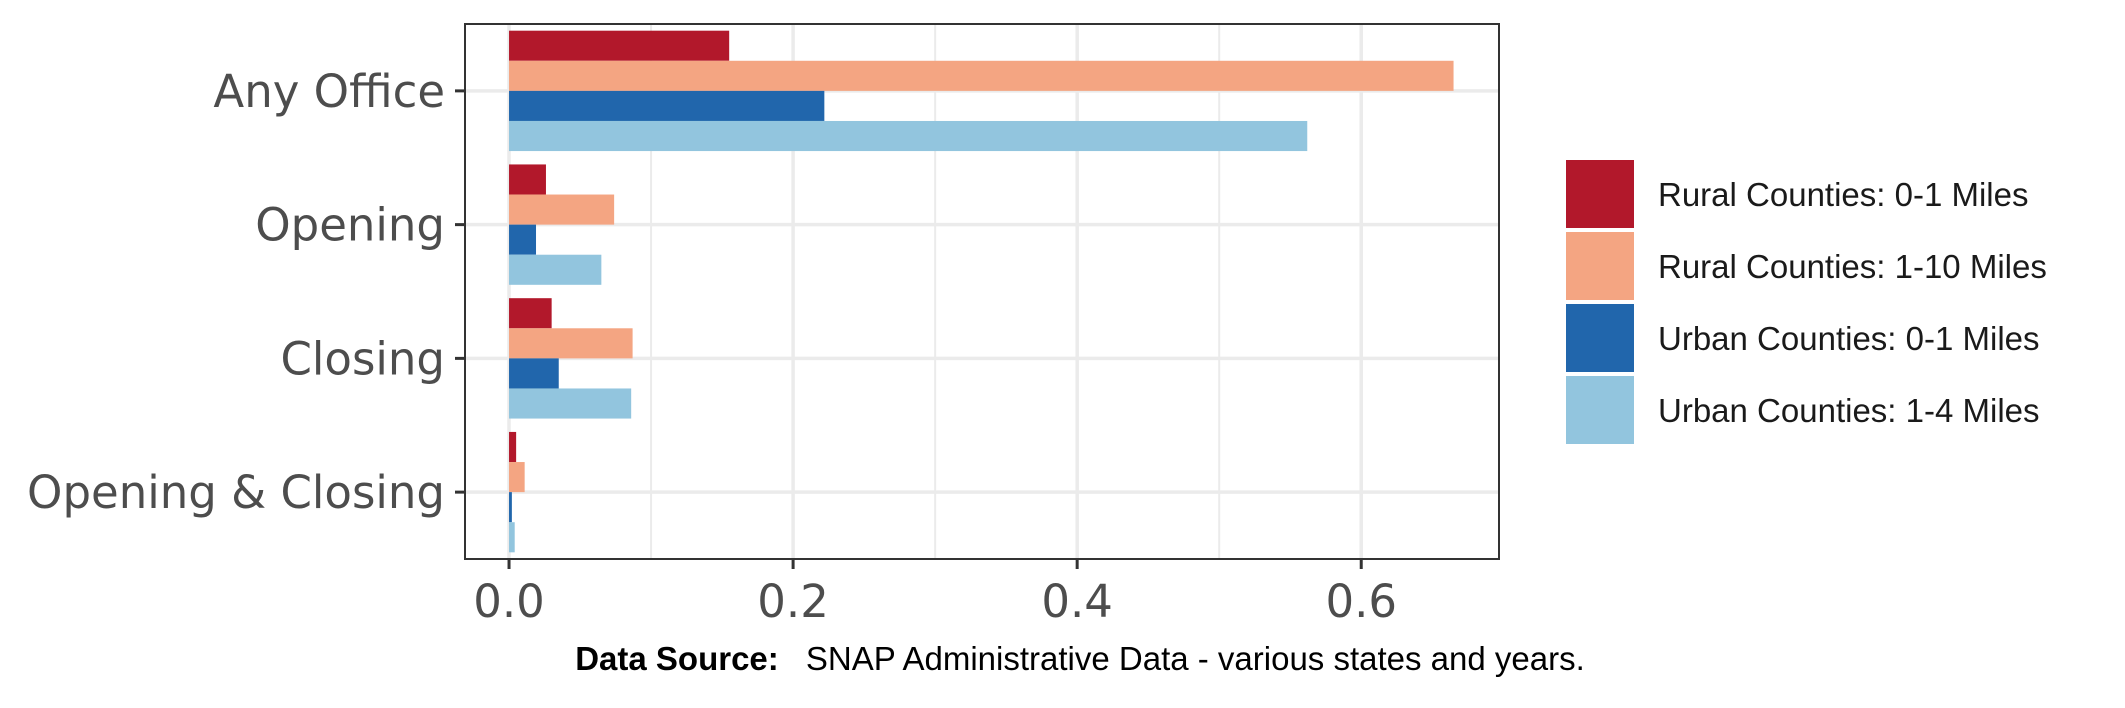 Image resolution: width=2125 pixels, height=708 pixels. What do you see at coordinates (1852, 266) in the screenshot?
I see `legend-label: Rural Counties: 1-10 Miles` at bounding box center [1852, 266].